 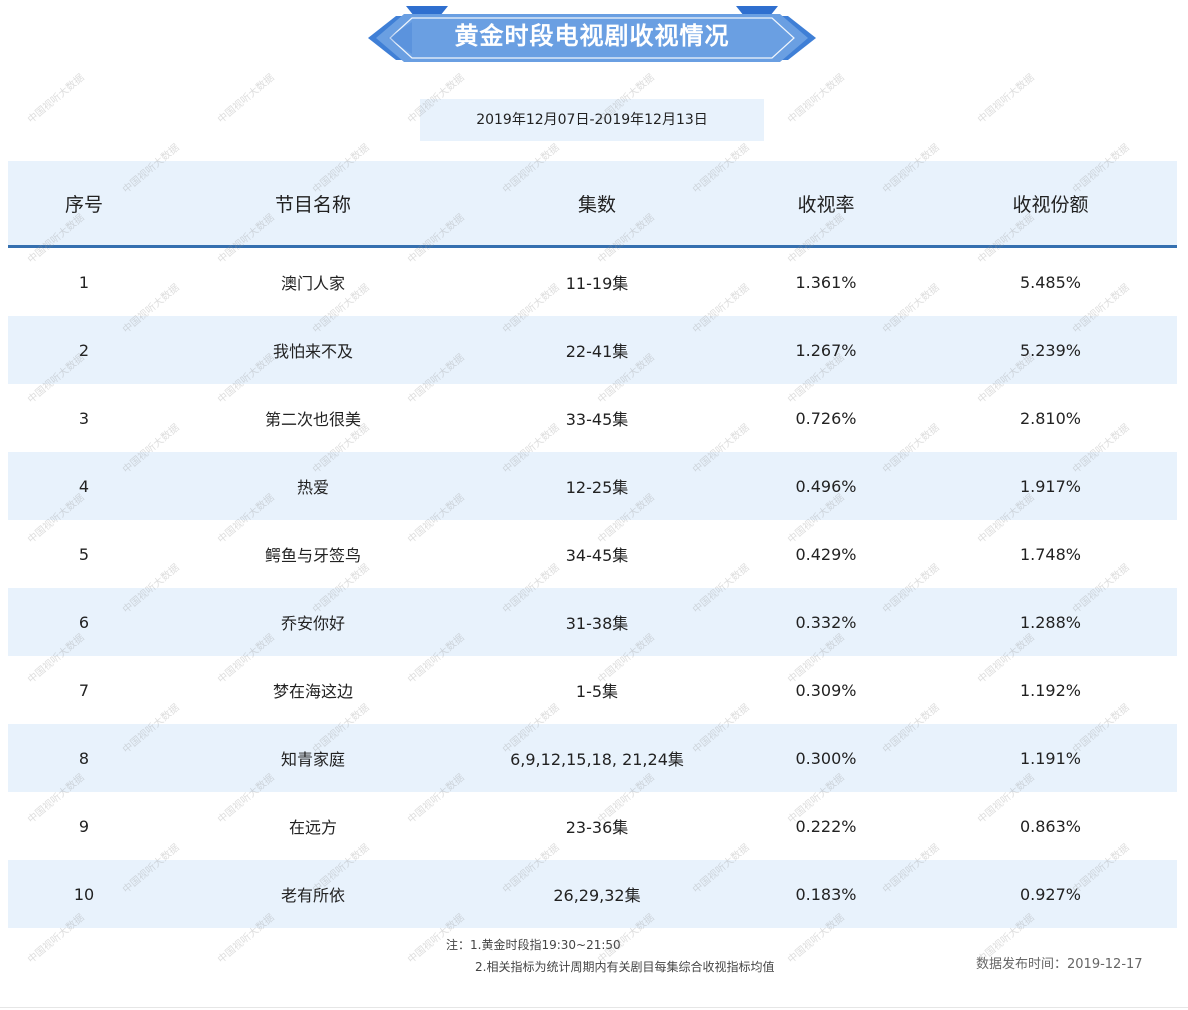 What do you see at coordinates (84, 204) in the screenshot?
I see `header-rank: 序号` at bounding box center [84, 204].